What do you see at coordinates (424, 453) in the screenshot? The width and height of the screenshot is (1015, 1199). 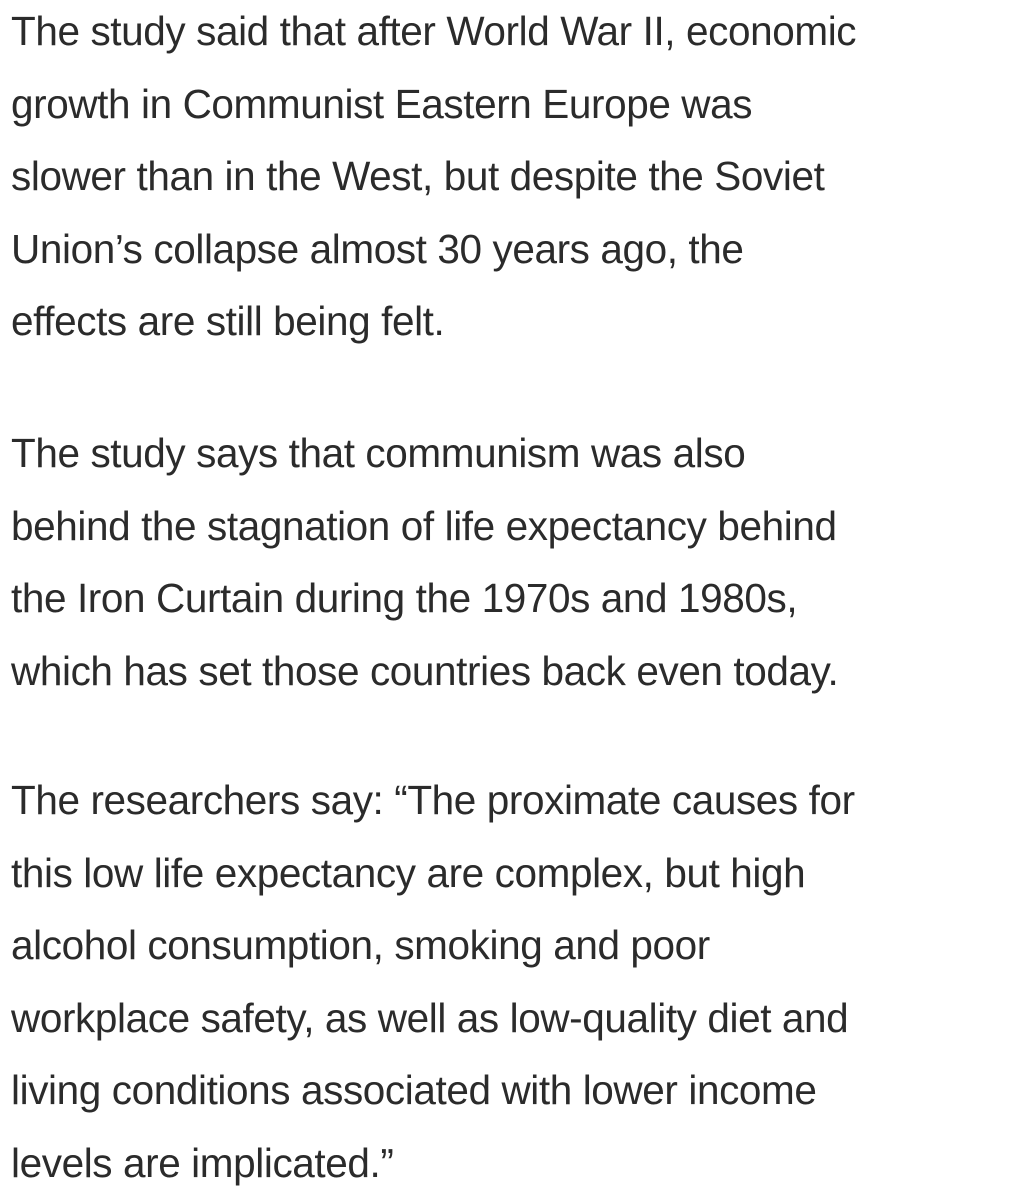 I see `text-line: The study says that communism was also` at bounding box center [424, 453].